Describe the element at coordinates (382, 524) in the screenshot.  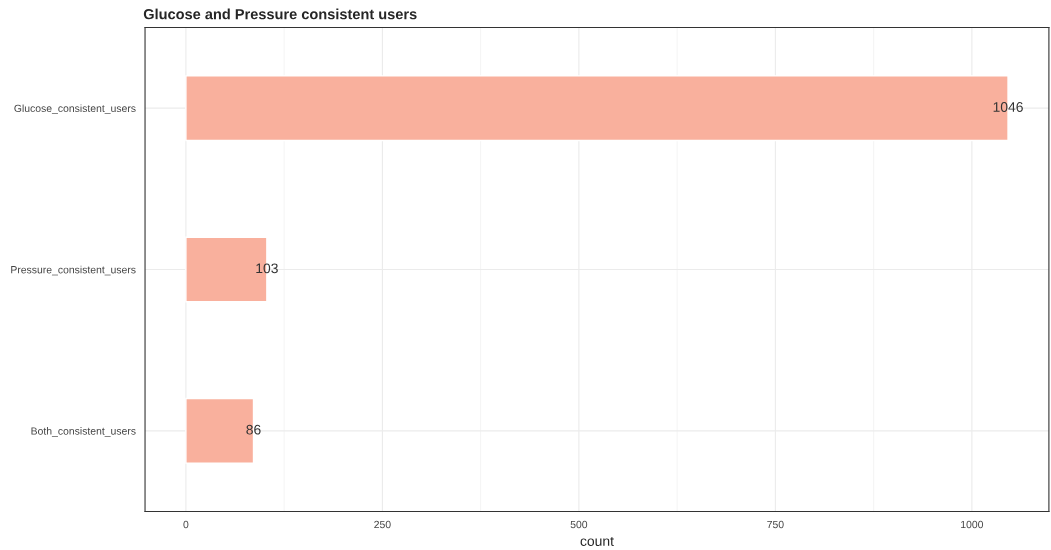
I see `x-tick-label: 250` at that location.